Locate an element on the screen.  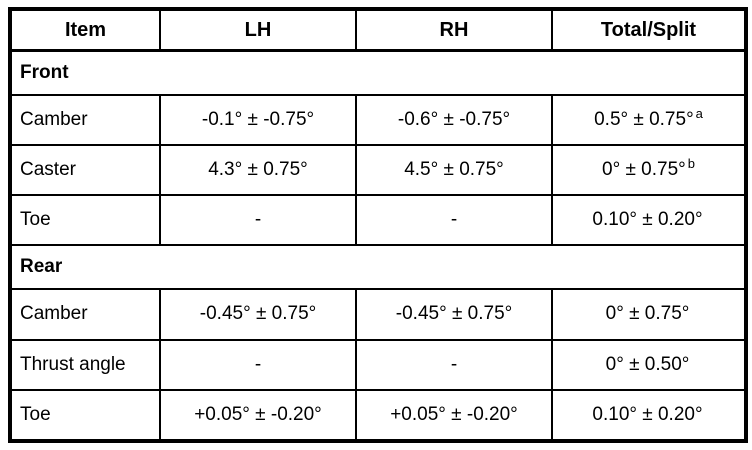
row-total-value: 0° ± 0.75° is located at coordinates (649, 314).